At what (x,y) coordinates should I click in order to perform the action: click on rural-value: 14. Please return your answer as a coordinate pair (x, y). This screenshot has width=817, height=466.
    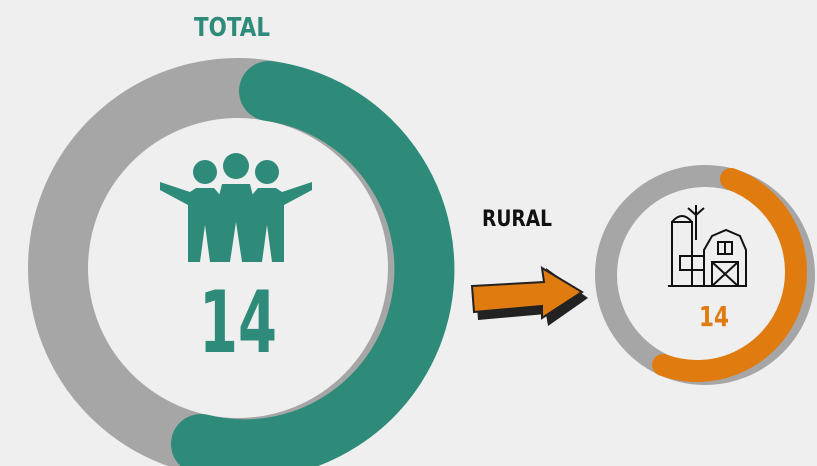
    Looking at the image, I should click on (714, 316).